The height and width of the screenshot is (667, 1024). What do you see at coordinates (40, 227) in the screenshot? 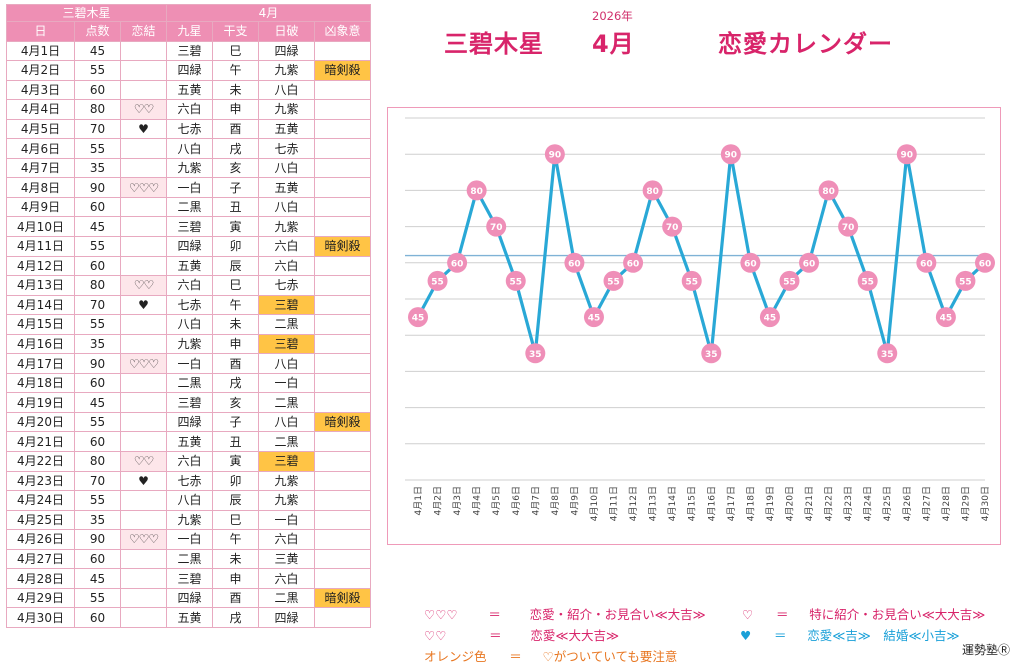
I see `cell-date: 4月10日` at bounding box center [40, 227].